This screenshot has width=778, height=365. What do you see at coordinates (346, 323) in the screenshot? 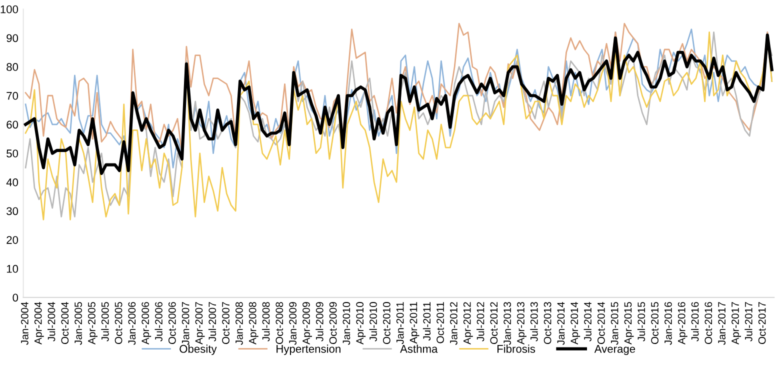
I see `x-tick-label: Jan-2010` at bounding box center [346, 323].